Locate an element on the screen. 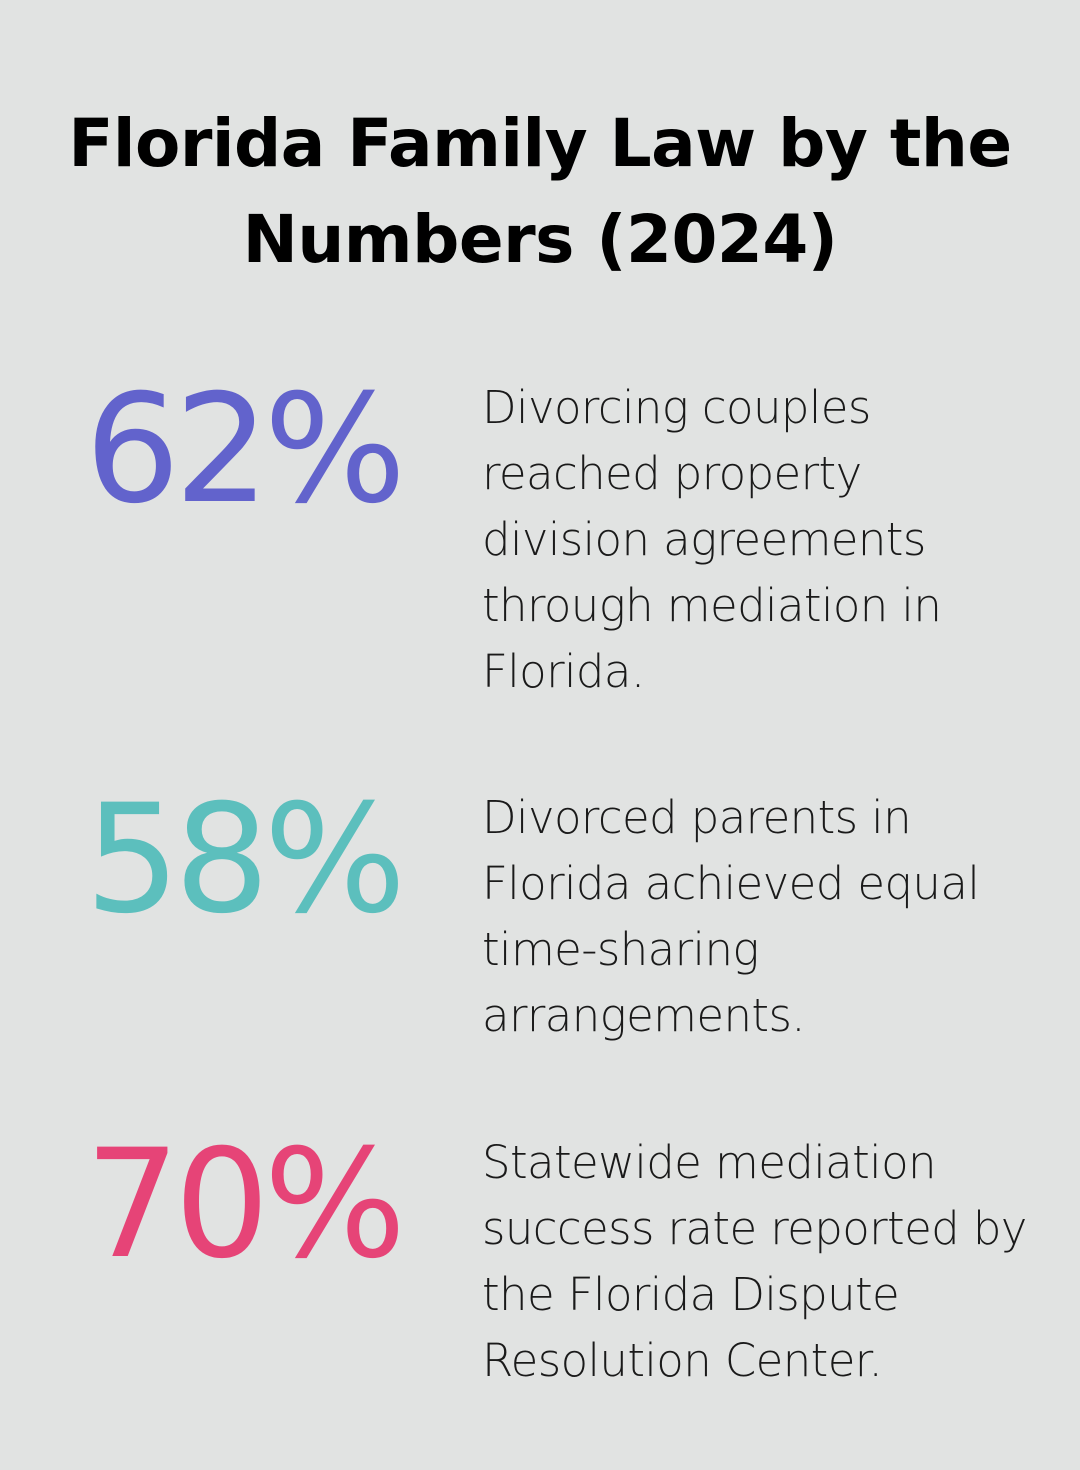  page-title: Florida Family Law by the Numbers (2024) is located at coordinates (540, 191).